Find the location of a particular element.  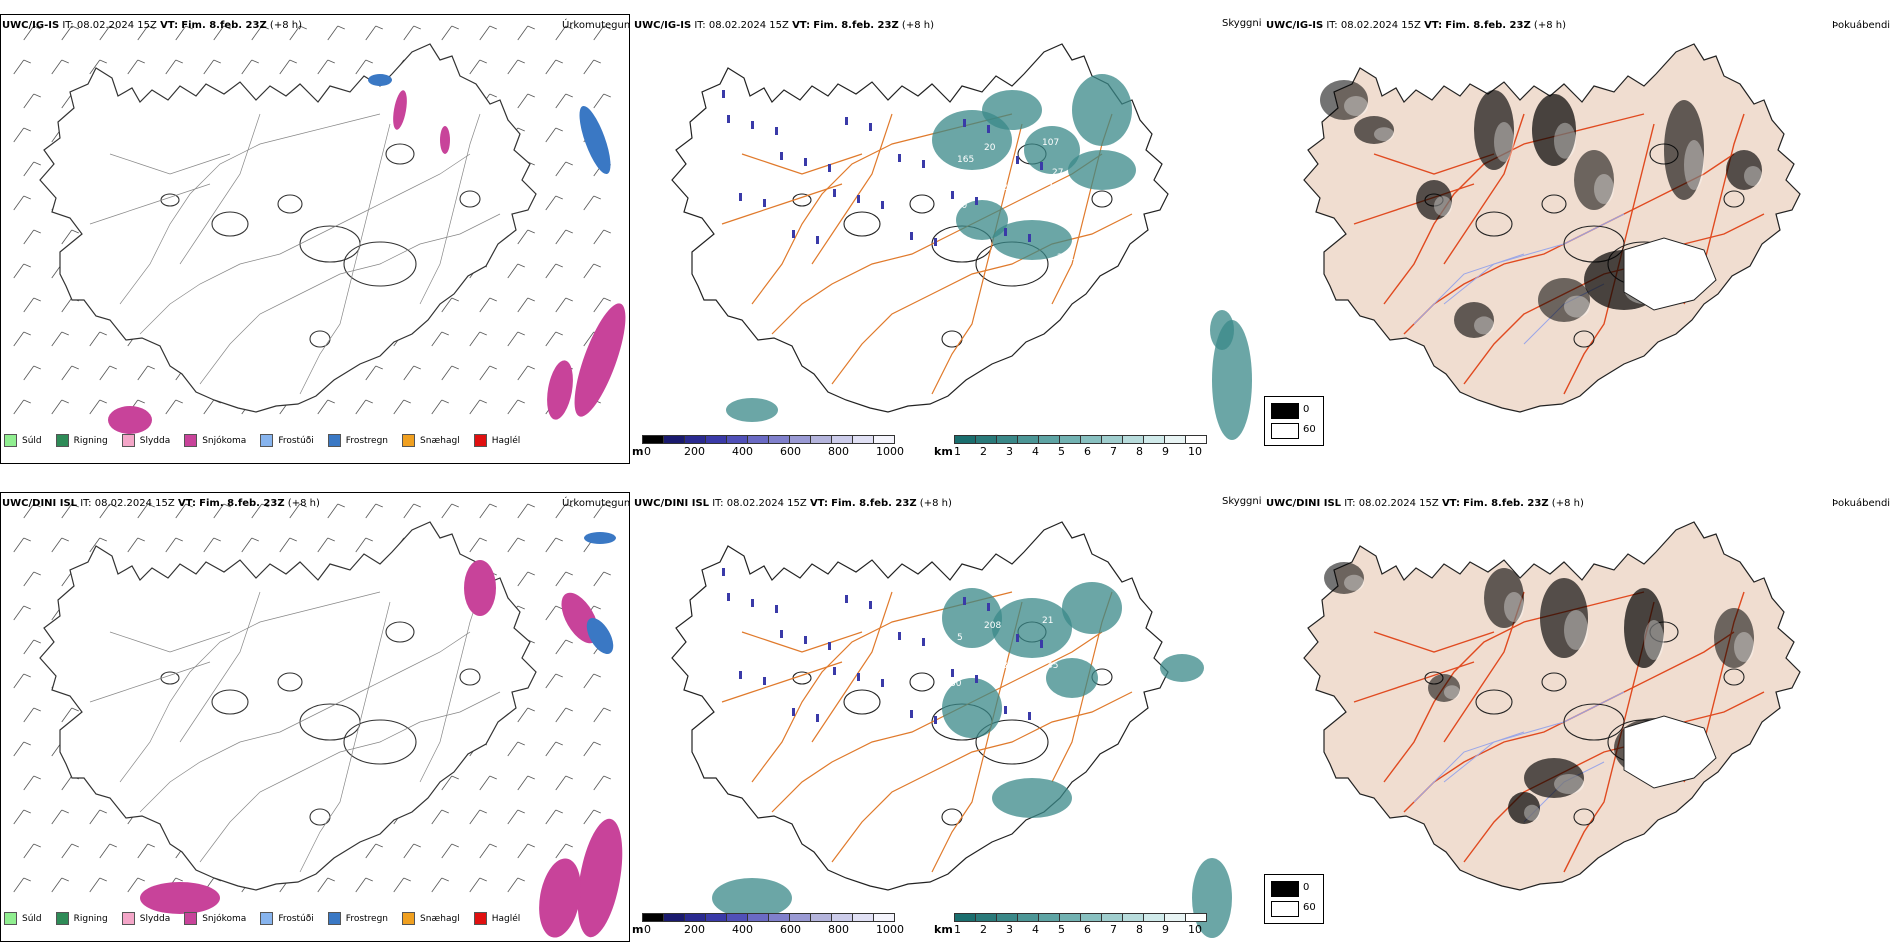

colorbar-tick: 2 is located at coordinates (983, 451).